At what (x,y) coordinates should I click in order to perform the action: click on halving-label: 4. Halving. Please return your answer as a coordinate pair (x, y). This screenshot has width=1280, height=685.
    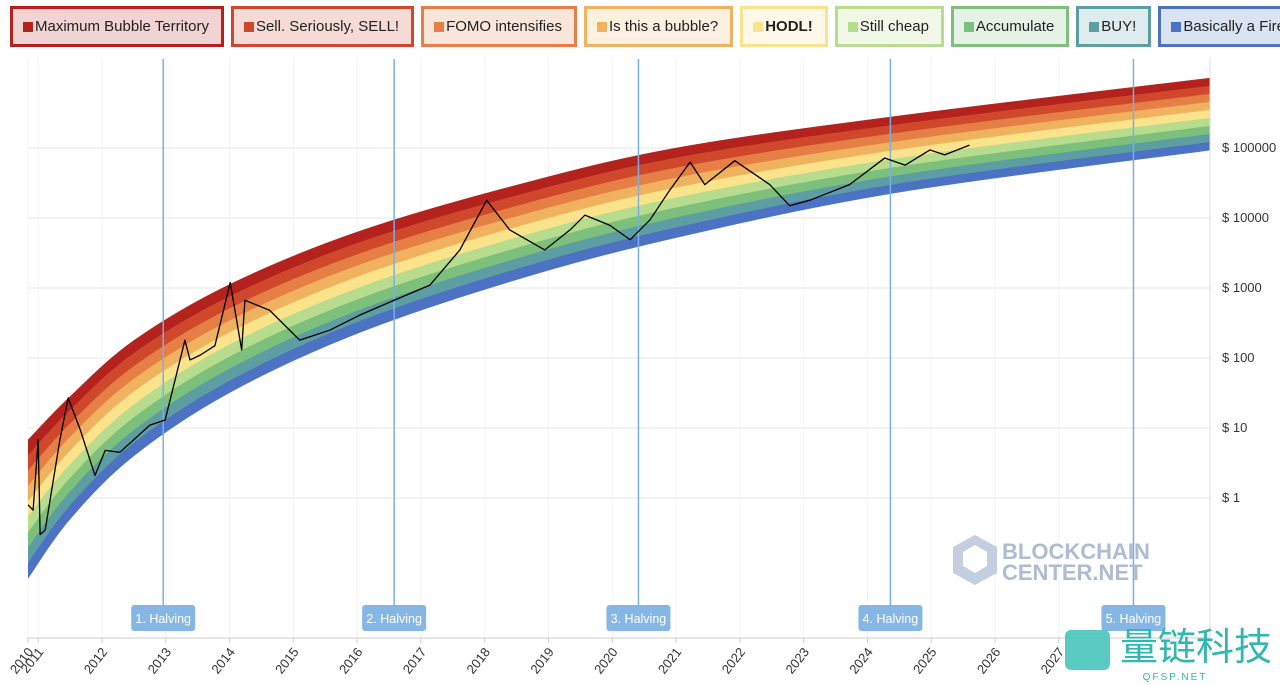
    Looking at the image, I should click on (891, 619).